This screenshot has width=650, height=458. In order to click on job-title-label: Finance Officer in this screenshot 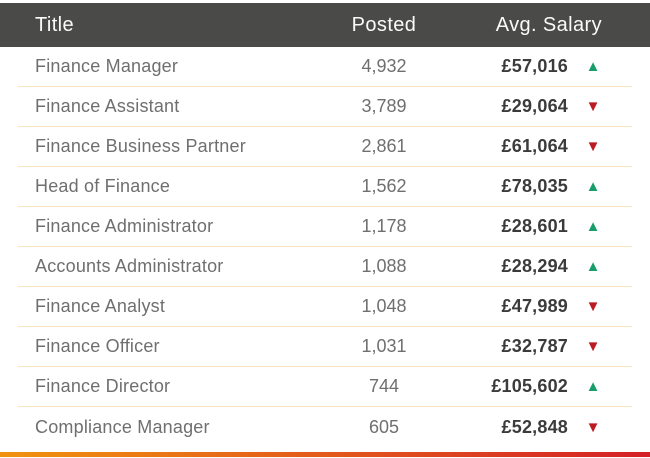, I will do `click(97, 346)`.